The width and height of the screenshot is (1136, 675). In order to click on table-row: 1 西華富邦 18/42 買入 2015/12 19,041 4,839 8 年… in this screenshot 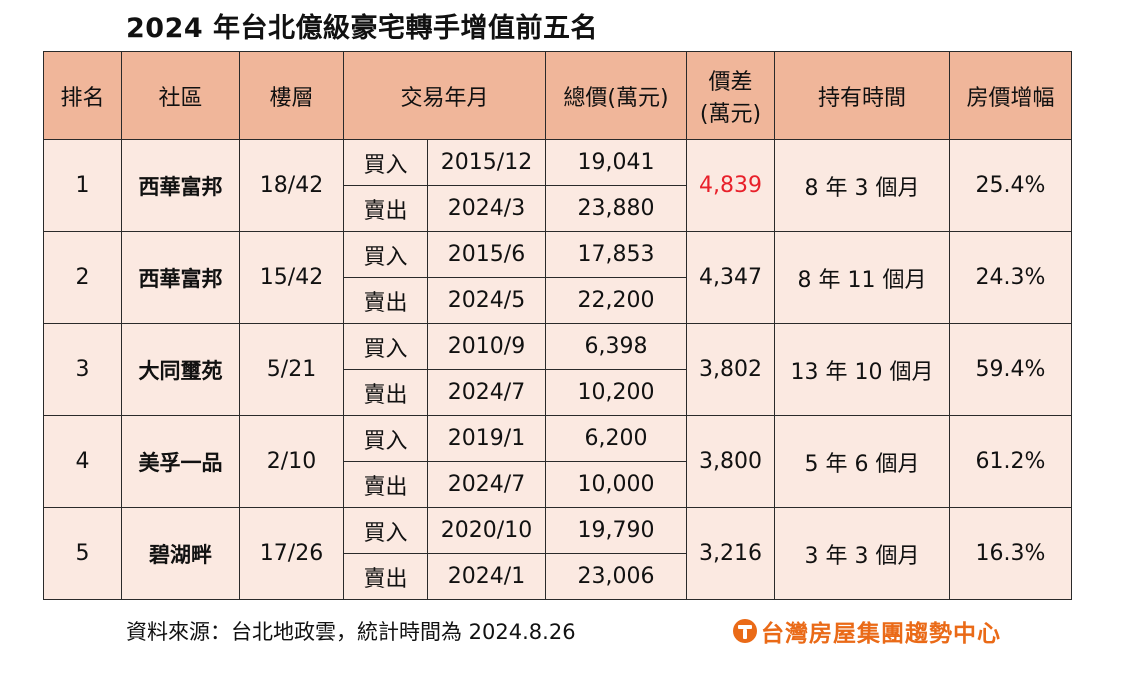, I will do `click(557, 185)`.